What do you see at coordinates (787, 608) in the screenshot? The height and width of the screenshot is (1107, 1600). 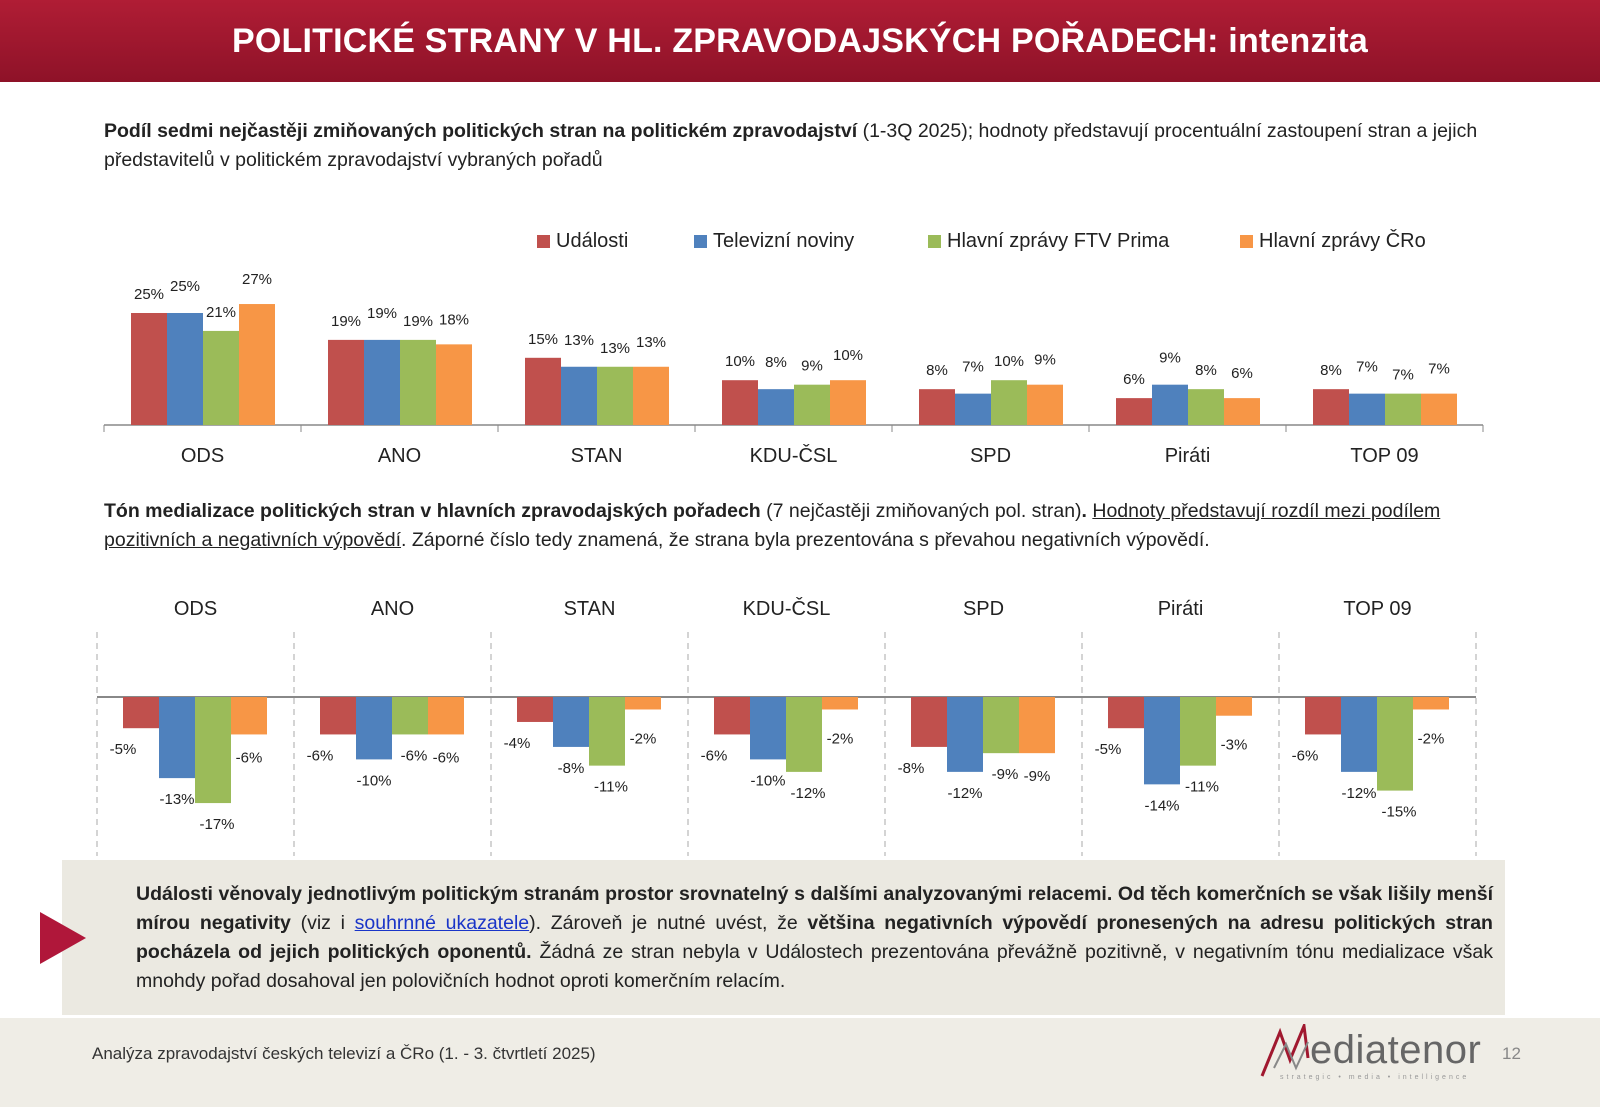 I see `group-title: KDU-ČSL` at bounding box center [787, 608].